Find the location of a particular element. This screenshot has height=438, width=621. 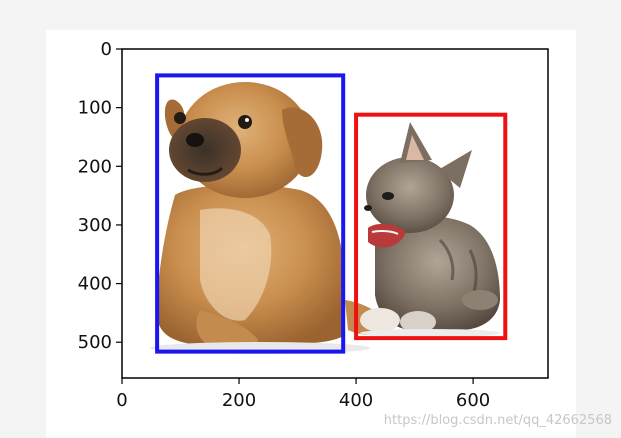

x-tick-label: 200 is located at coordinates (239, 400).